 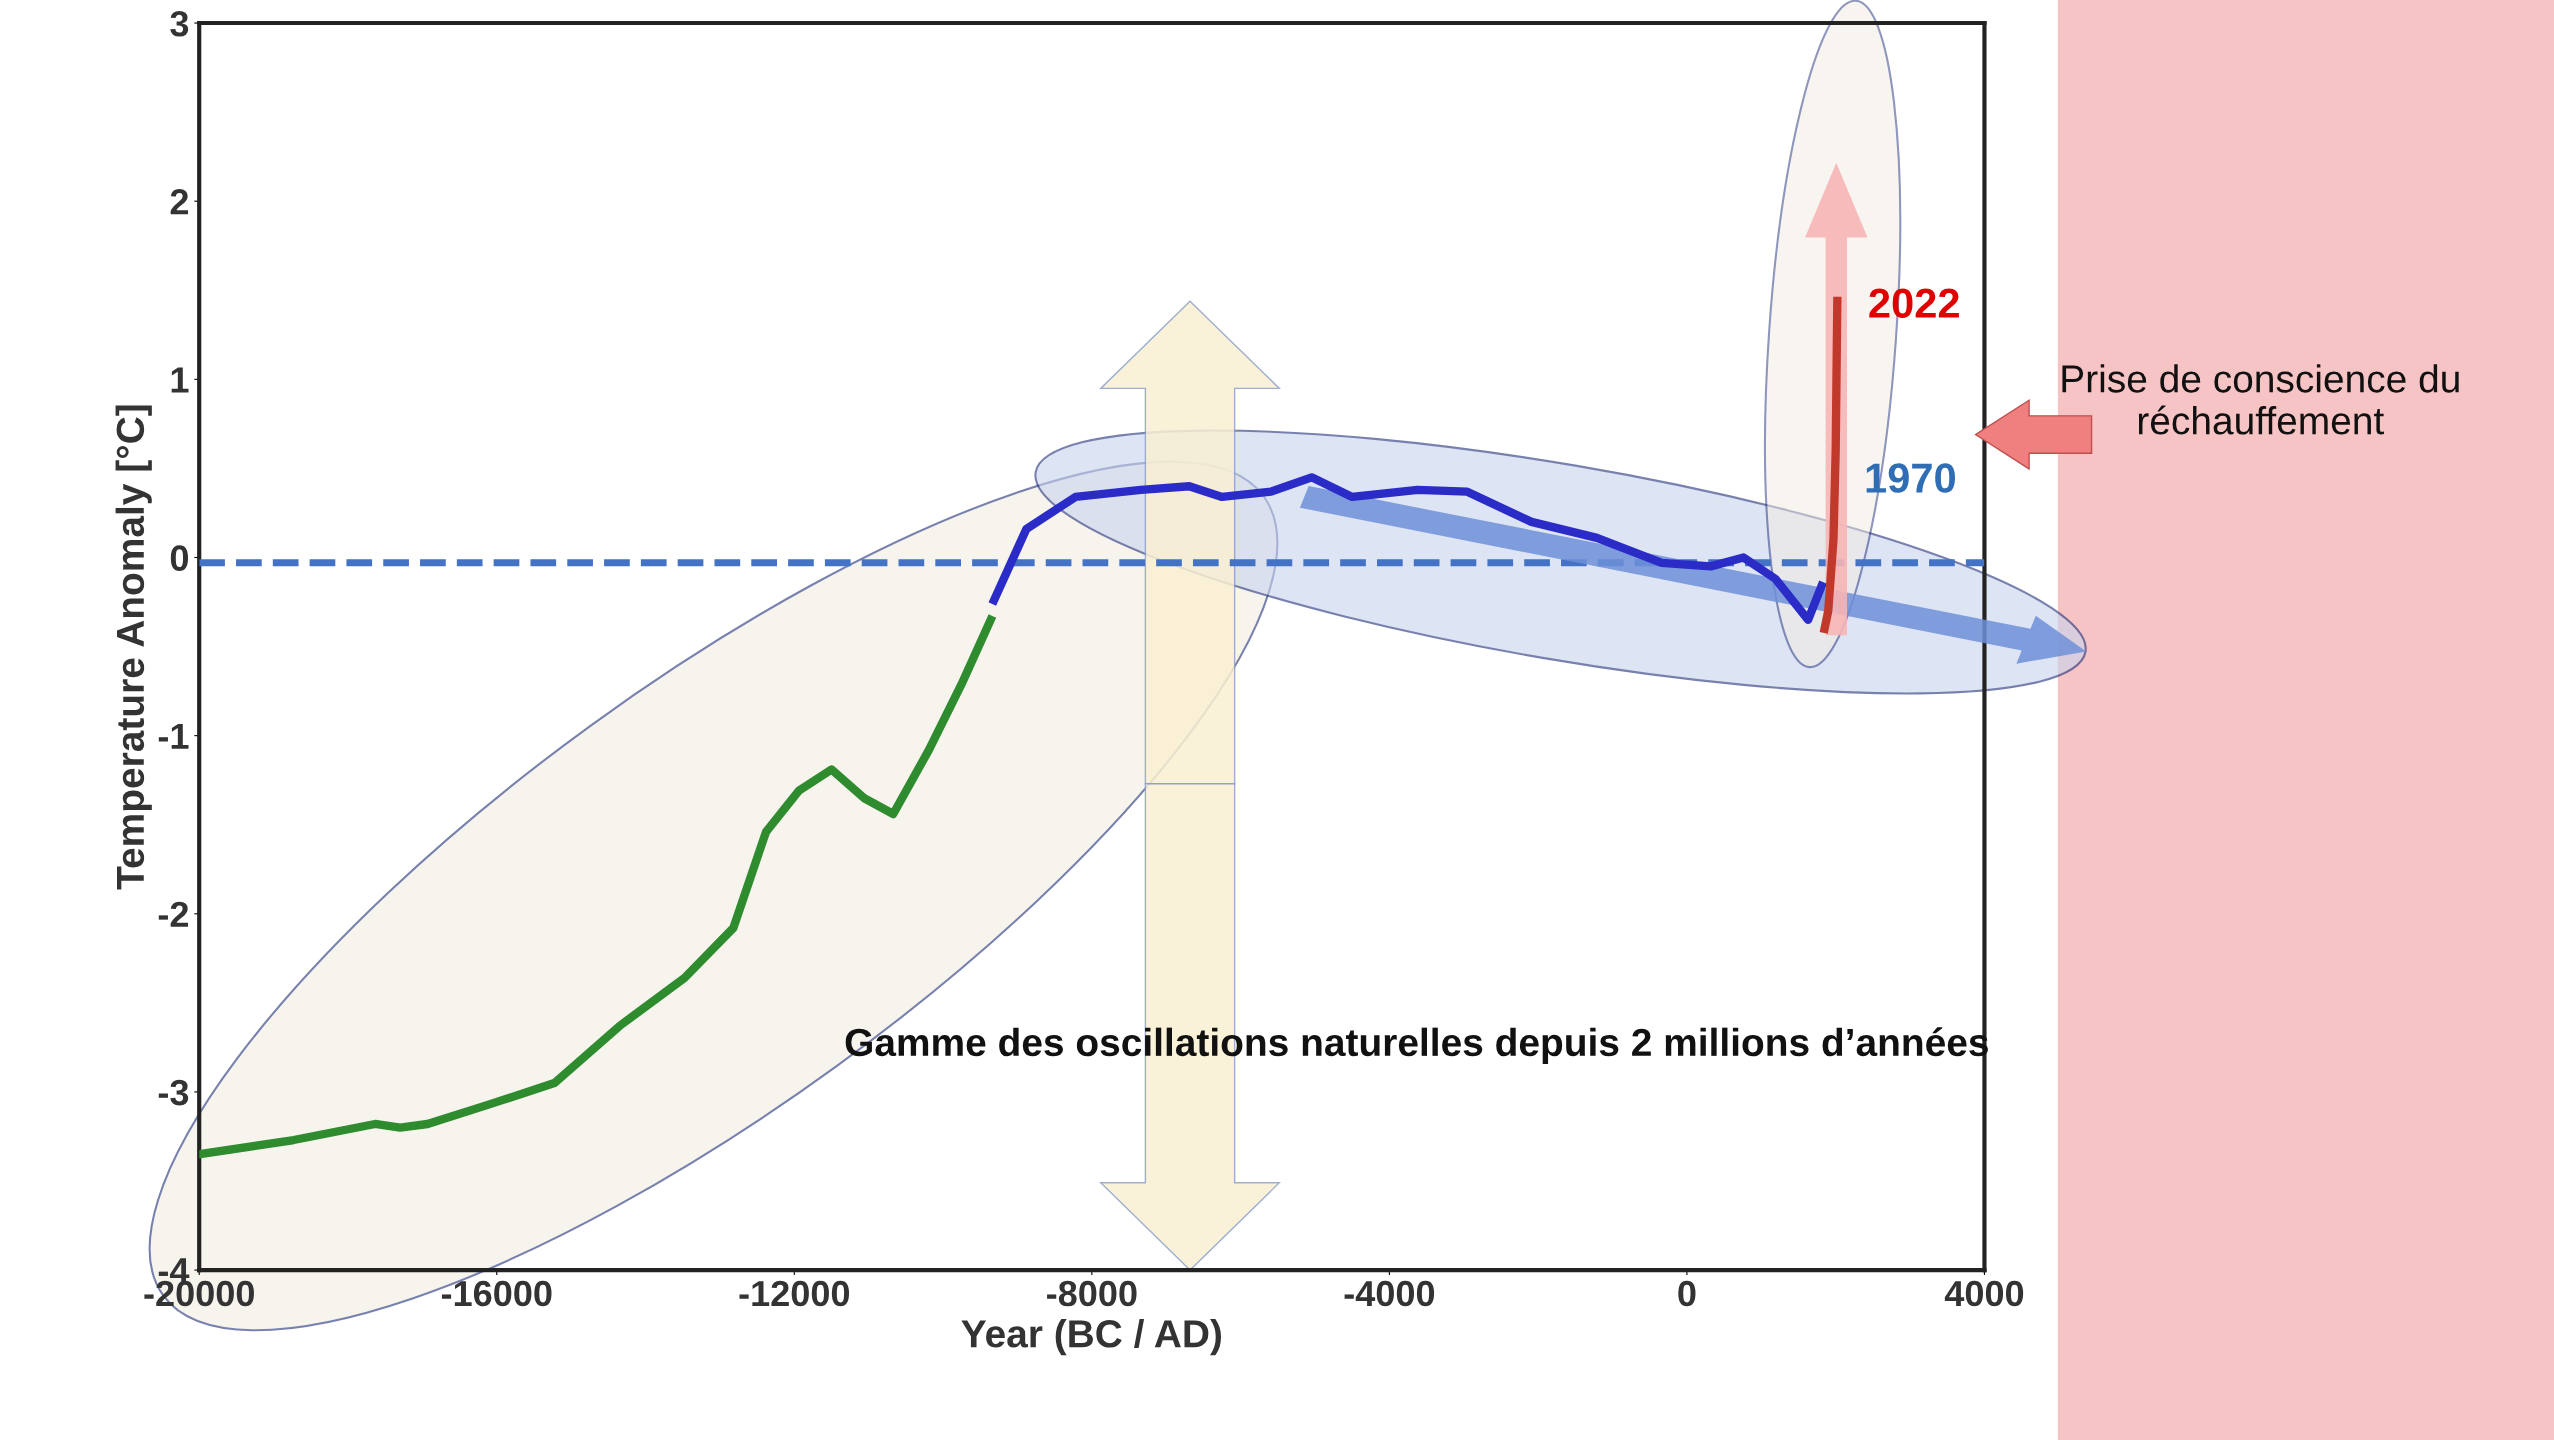 What do you see at coordinates (180, 380) in the screenshot?
I see `y-tick-label: 1` at bounding box center [180, 380].